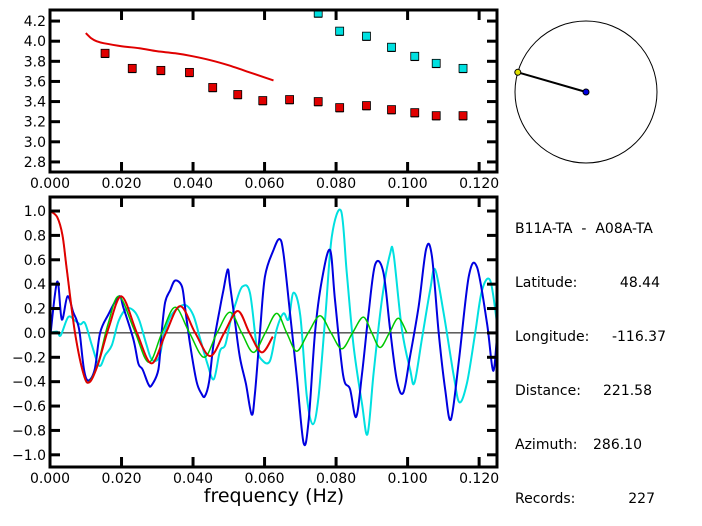 The image size is (702, 526). What do you see at coordinates (545, 499) in the screenshot?
I see `info-label: Records:` at bounding box center [545, 499].